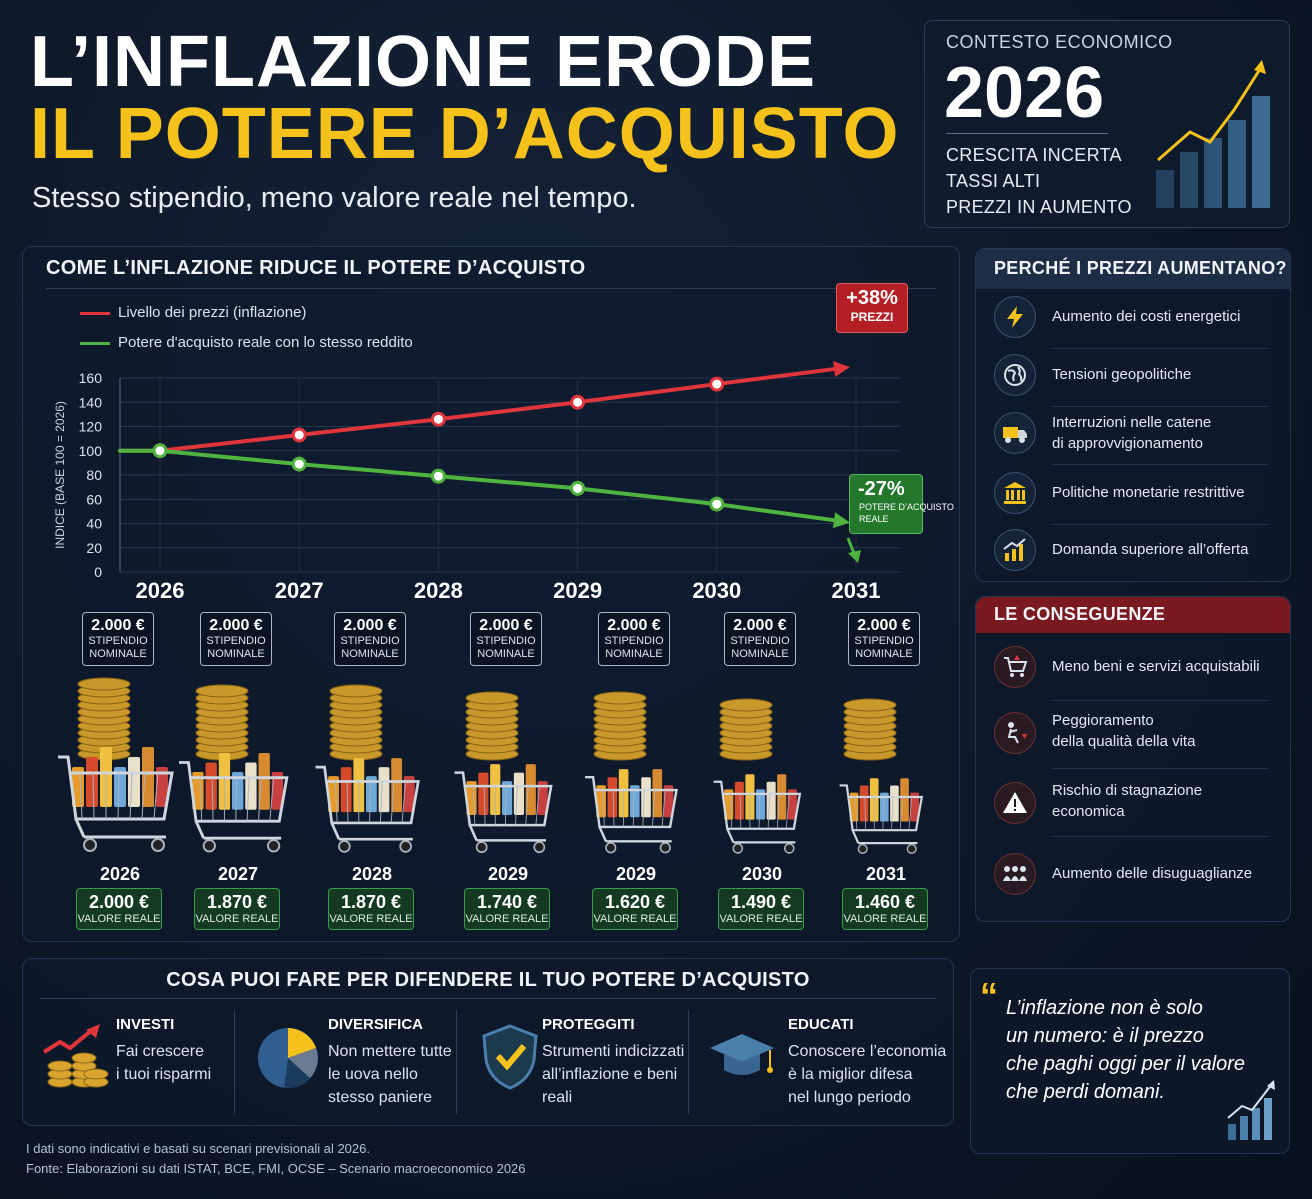 The width and height of the screenshot is (1312, 1199). Describe the element at coordinates (872, 298) in the screenshot. I see `prices-change-value: +38%` at that location.